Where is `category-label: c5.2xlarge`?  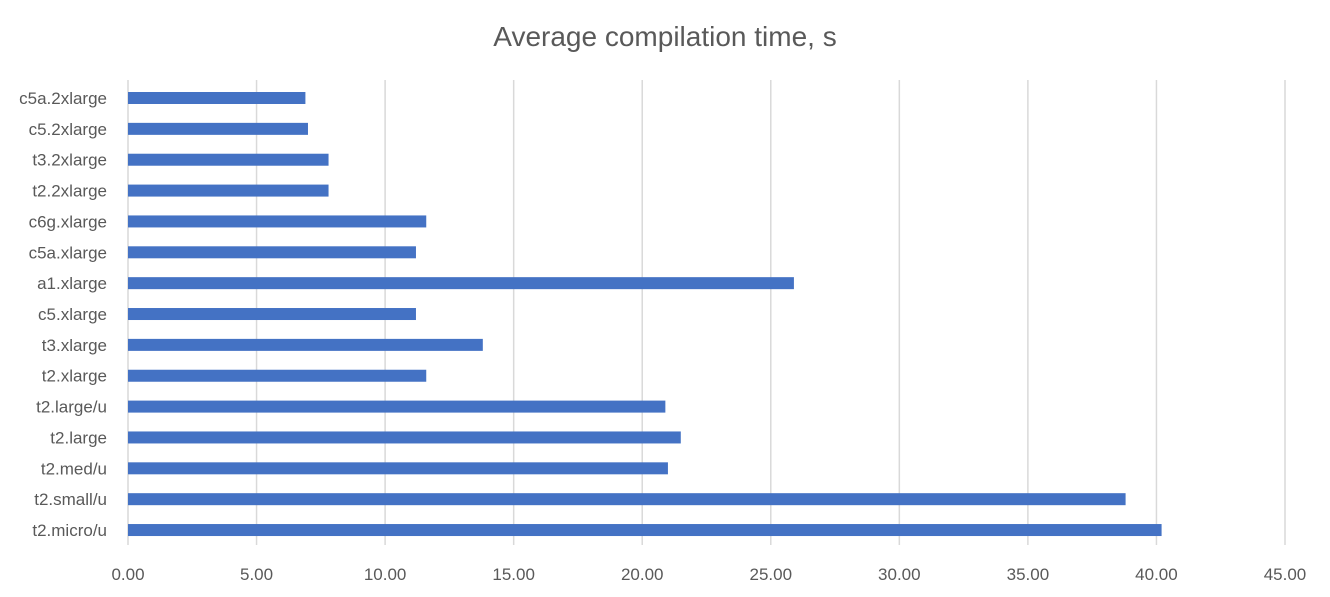
category-label: c5.2xlarge is located at coordinates (68, 129).